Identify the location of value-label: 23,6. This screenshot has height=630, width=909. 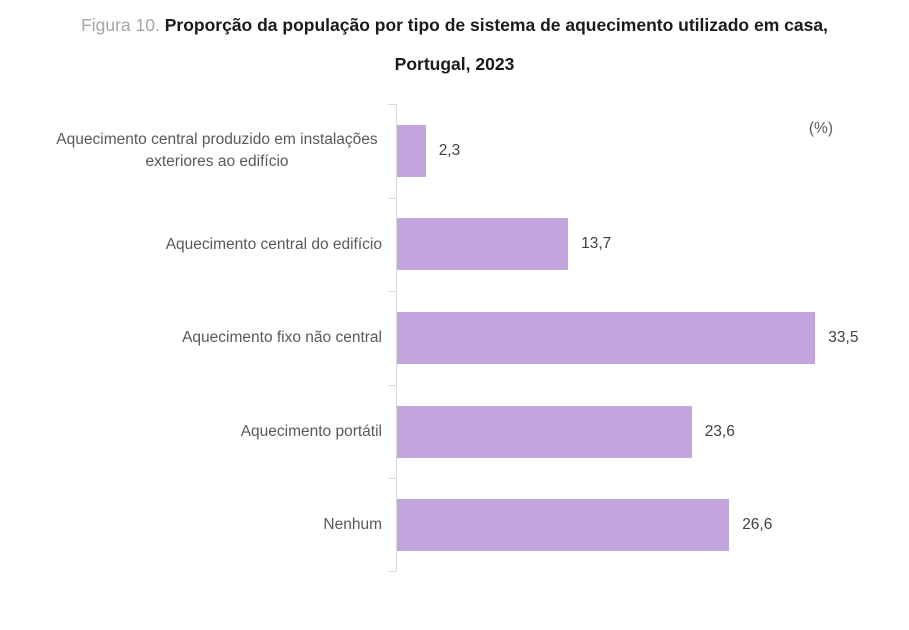
(719, 431).